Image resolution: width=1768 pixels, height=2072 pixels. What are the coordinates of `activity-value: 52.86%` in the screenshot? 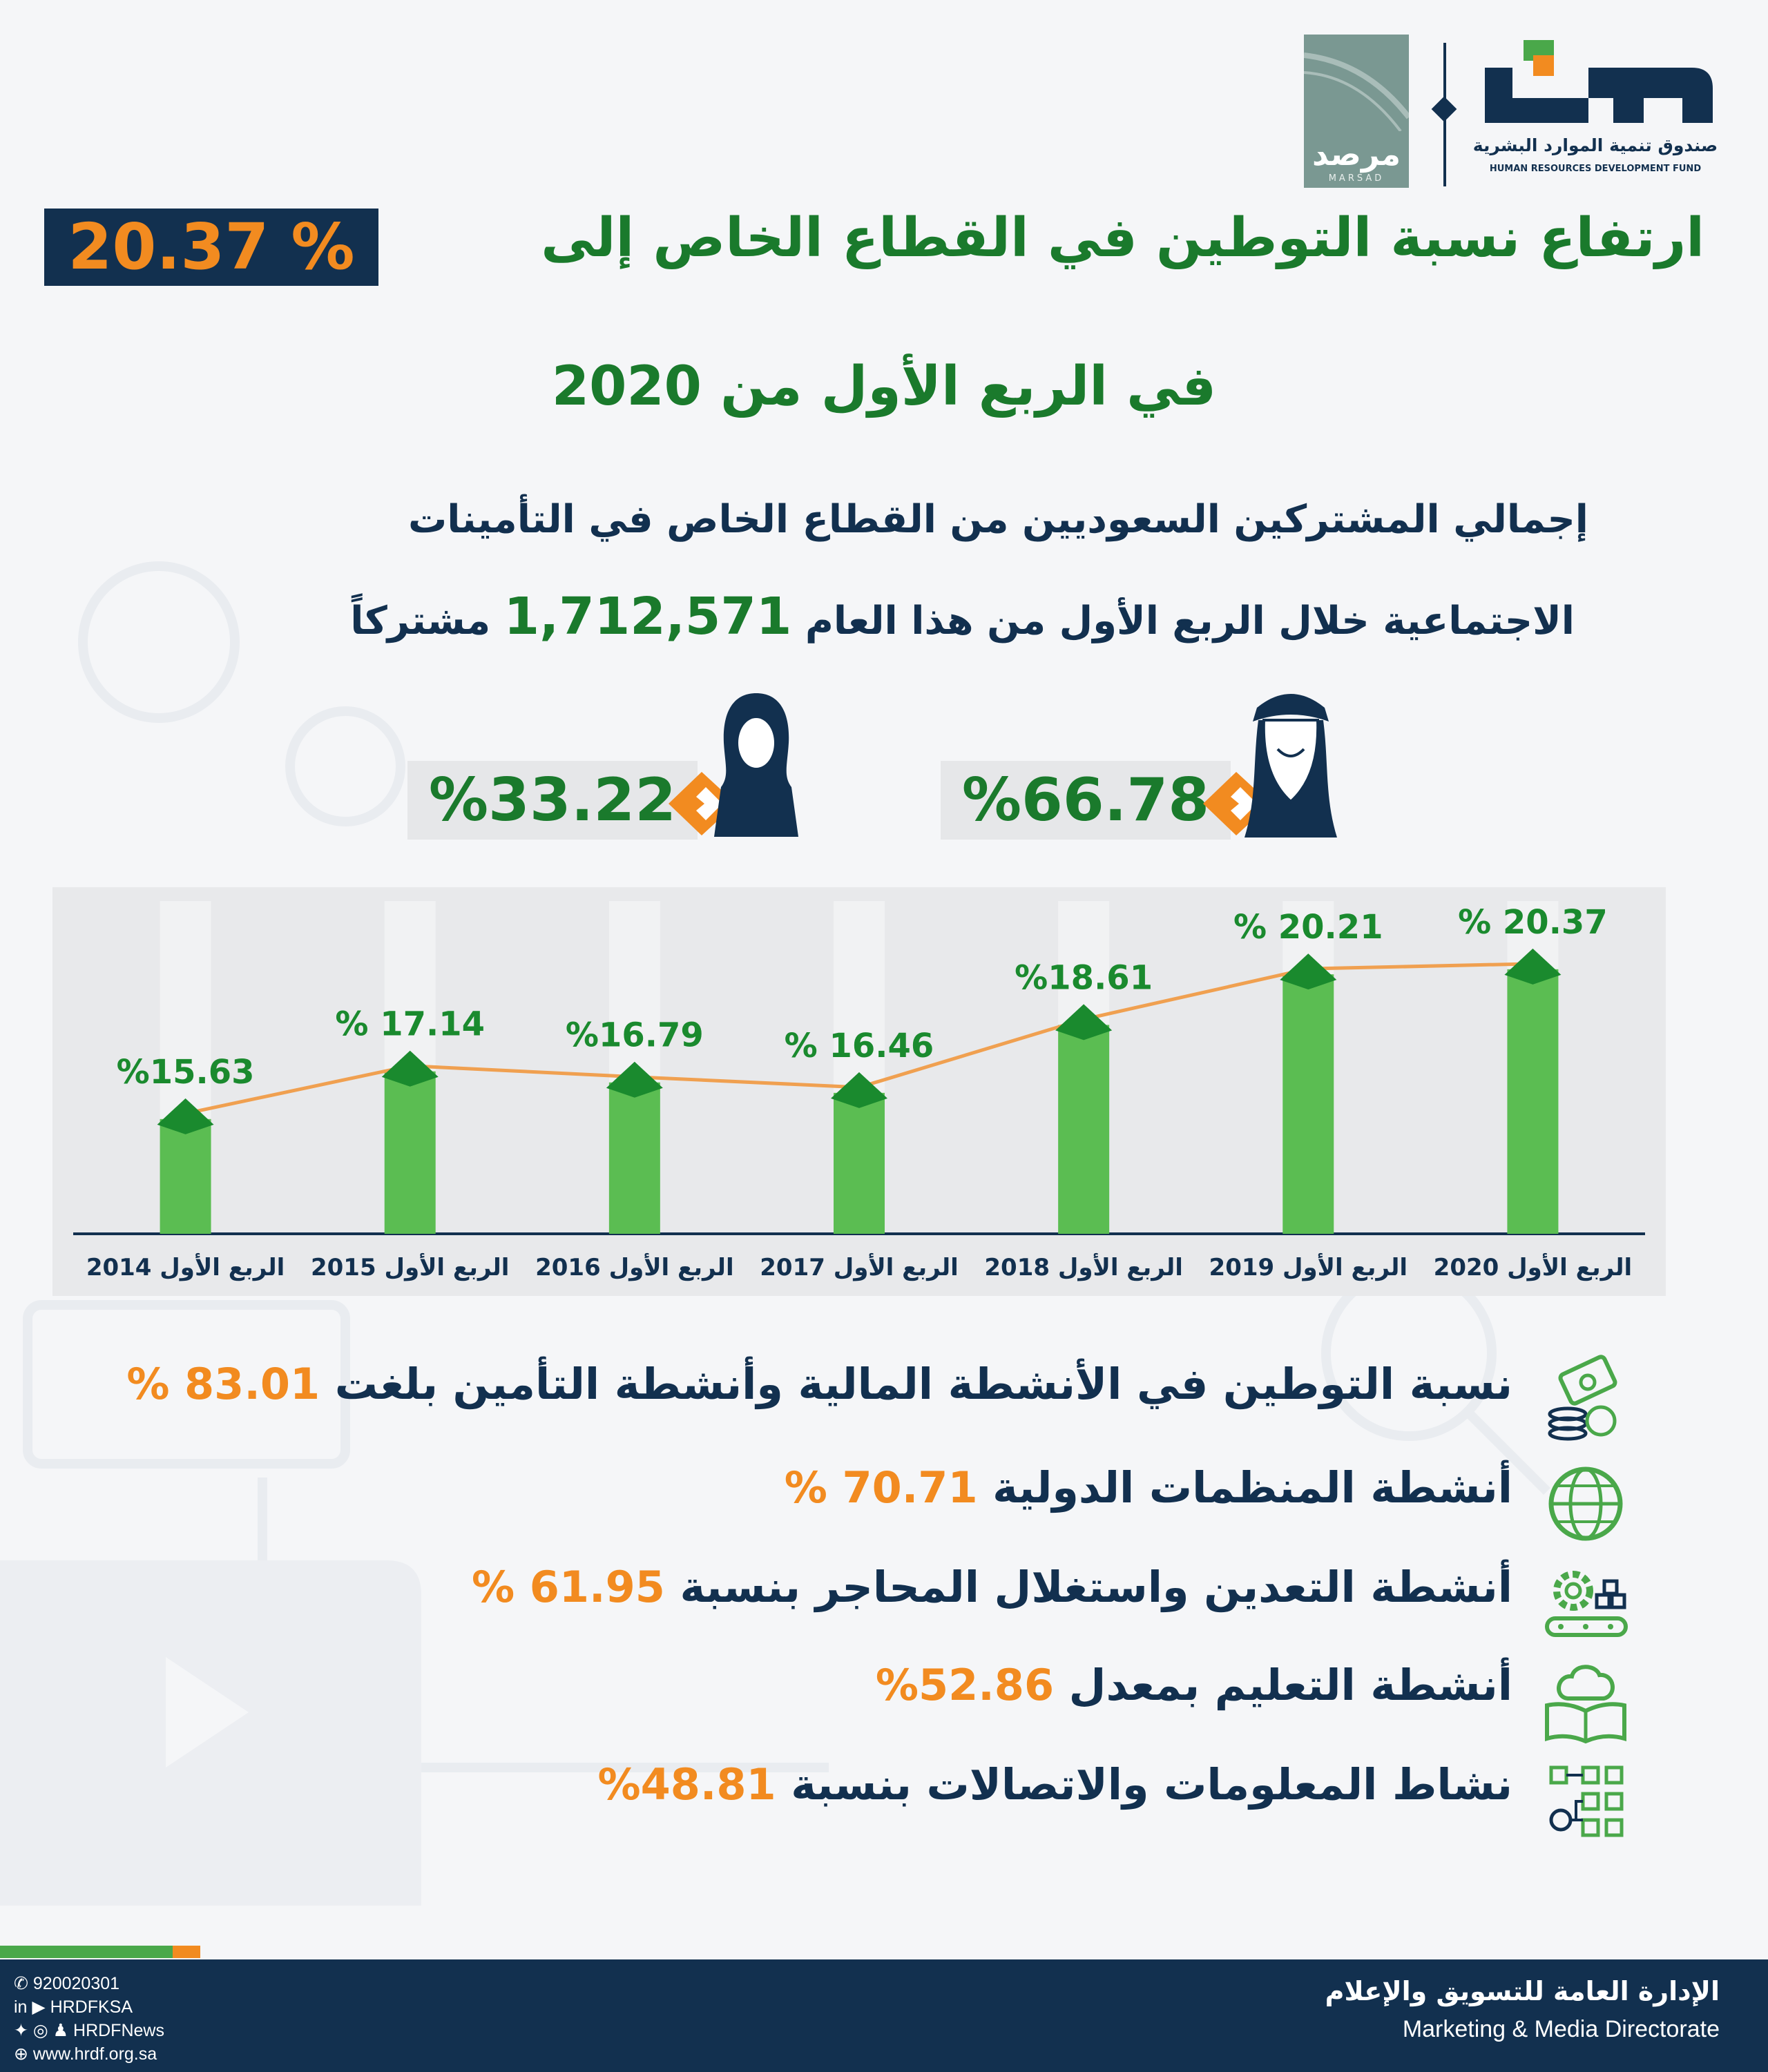 It's located at (965, 1685).